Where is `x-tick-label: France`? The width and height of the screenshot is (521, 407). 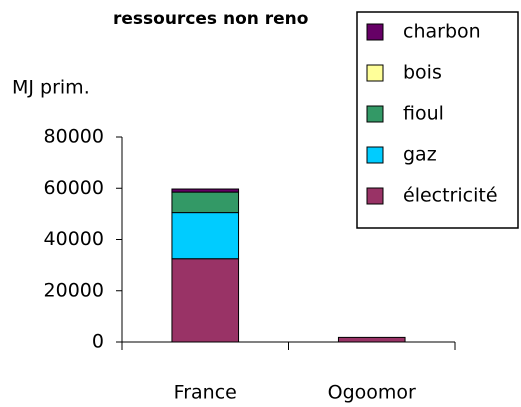 x-tick-label: France is located at coordinates (205, 393).